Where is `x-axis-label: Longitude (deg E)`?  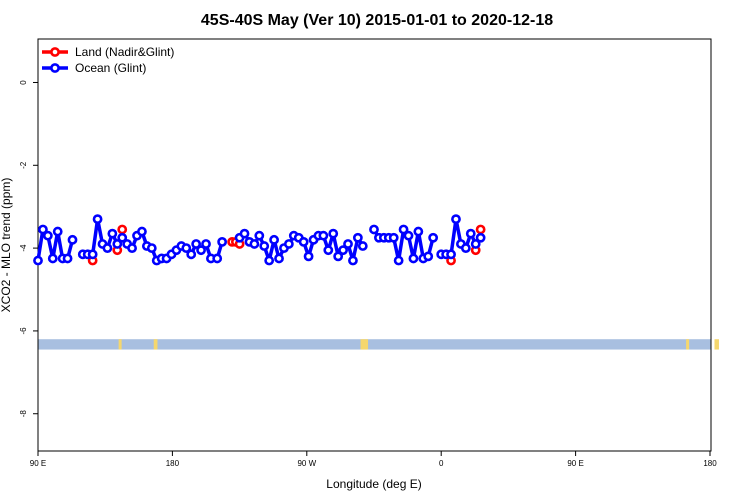
x-axis-label: Longitude (deg E) is located at coordinates (373, 484).